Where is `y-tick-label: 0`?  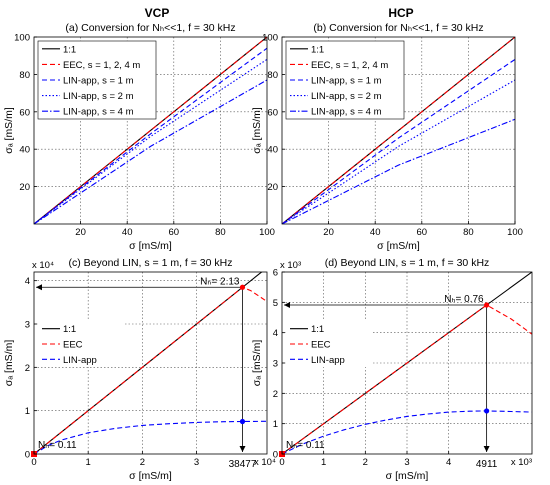 y-tick-label: 0 is located at coordinates (27, 455).